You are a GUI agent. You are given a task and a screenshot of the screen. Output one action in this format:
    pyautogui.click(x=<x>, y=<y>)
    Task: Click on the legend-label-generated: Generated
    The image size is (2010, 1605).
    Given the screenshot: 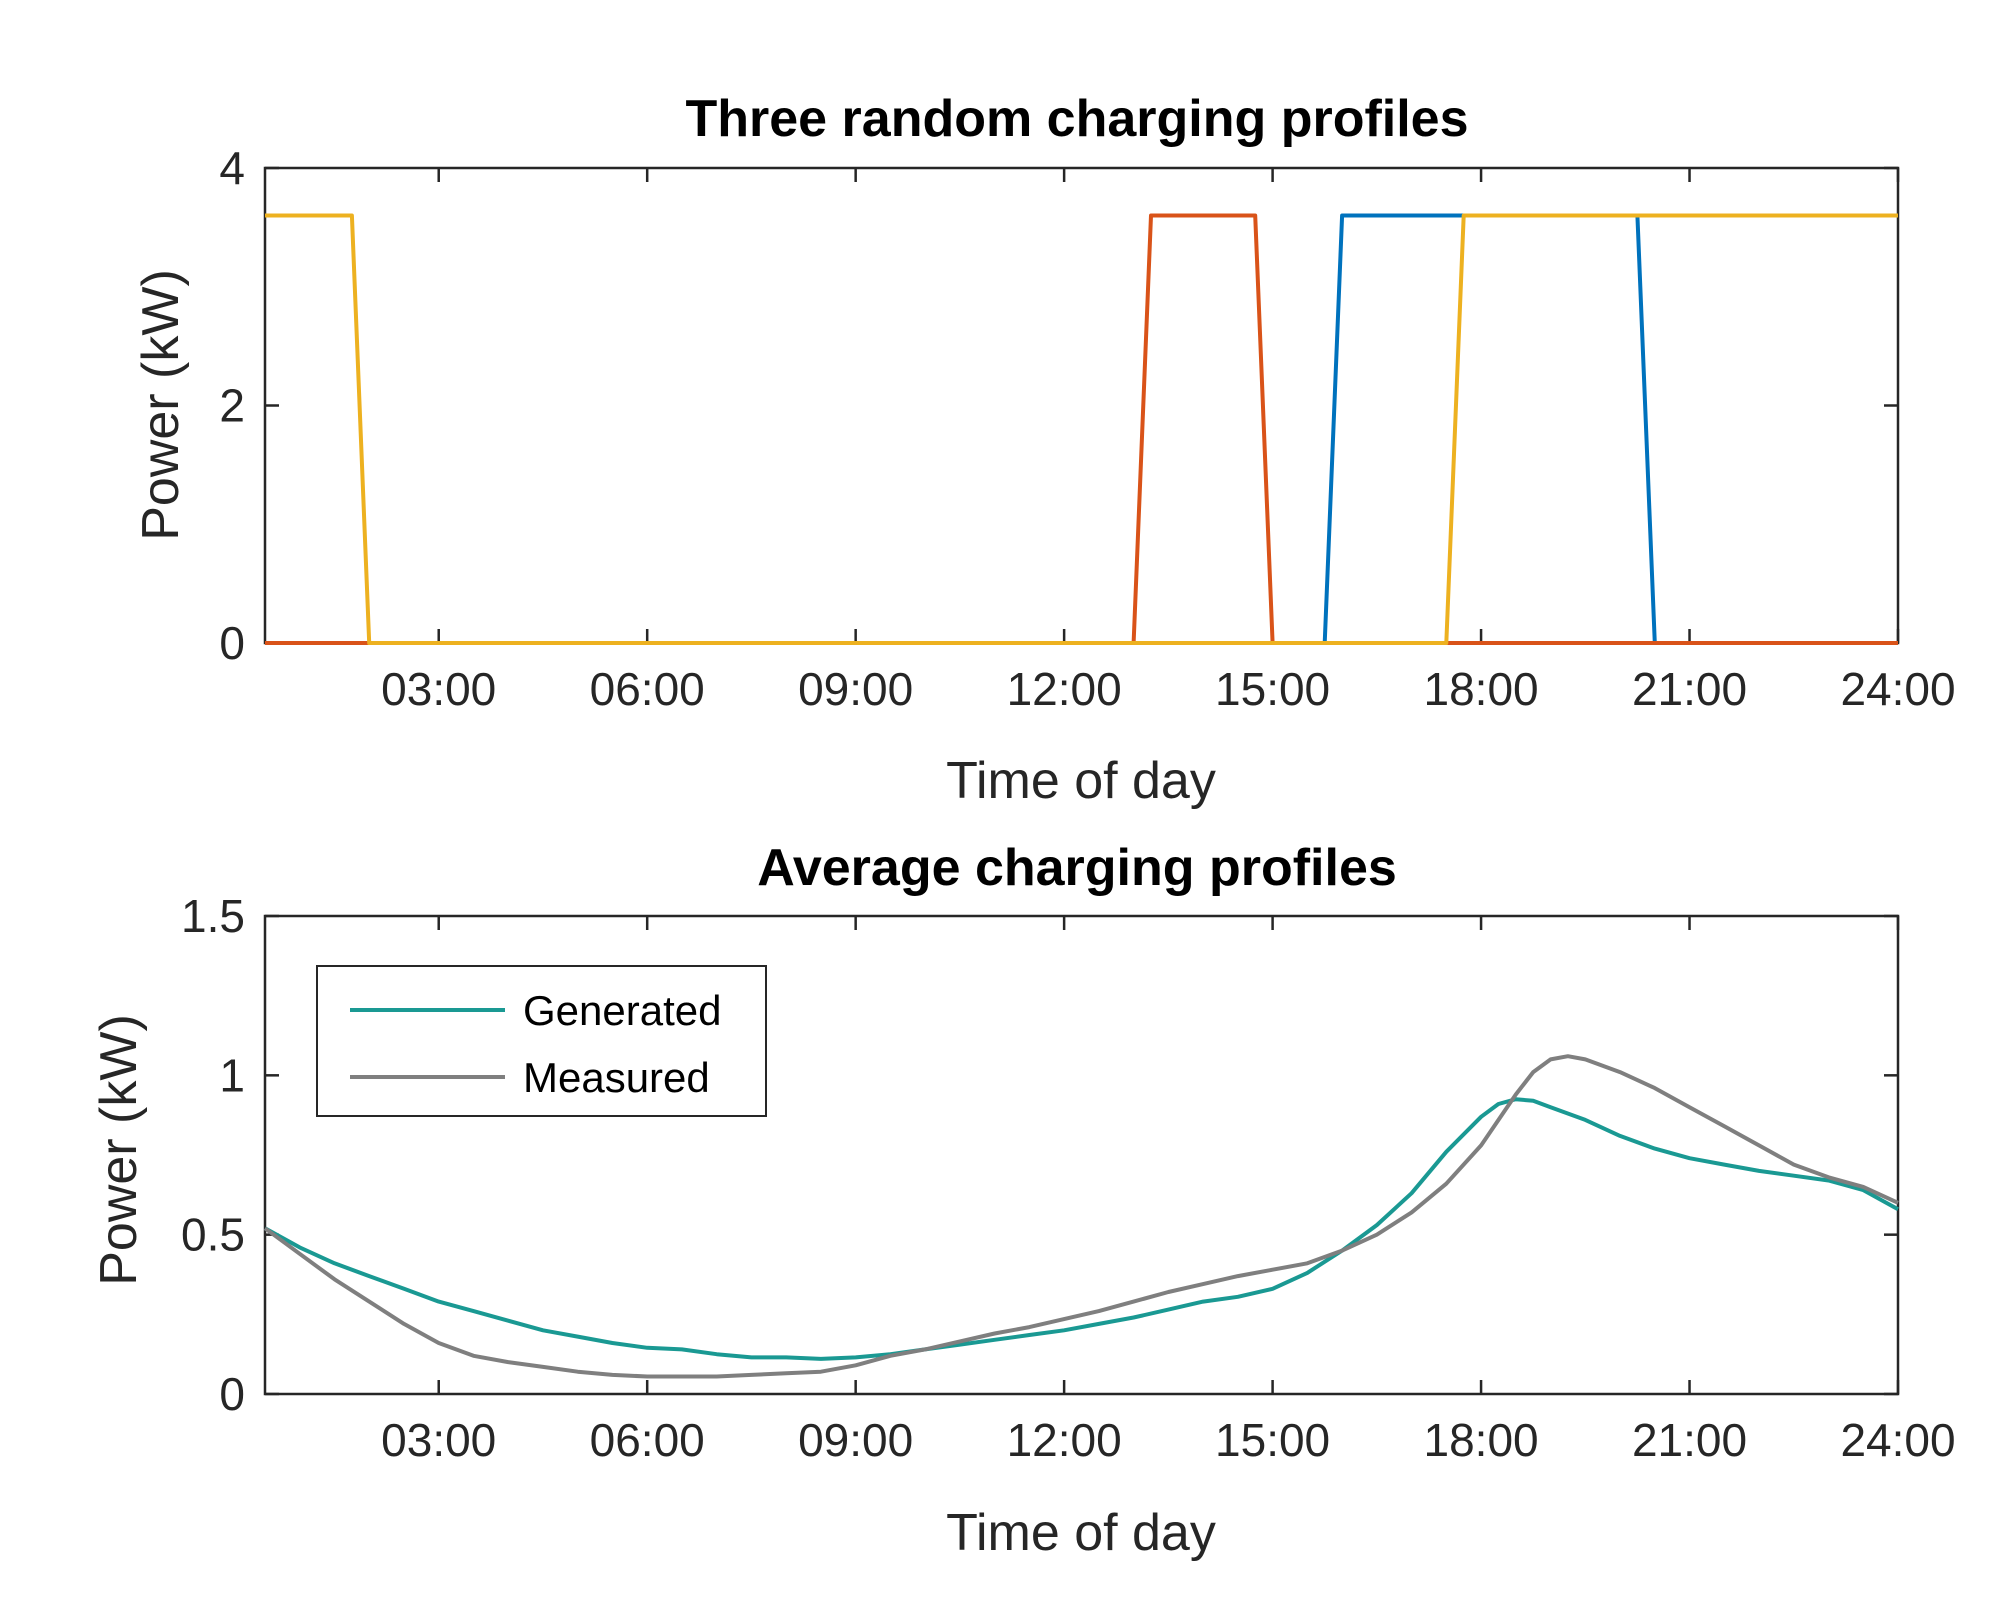 What is the action you would take?
    pyautogui.click(x=622, y=1010)
    